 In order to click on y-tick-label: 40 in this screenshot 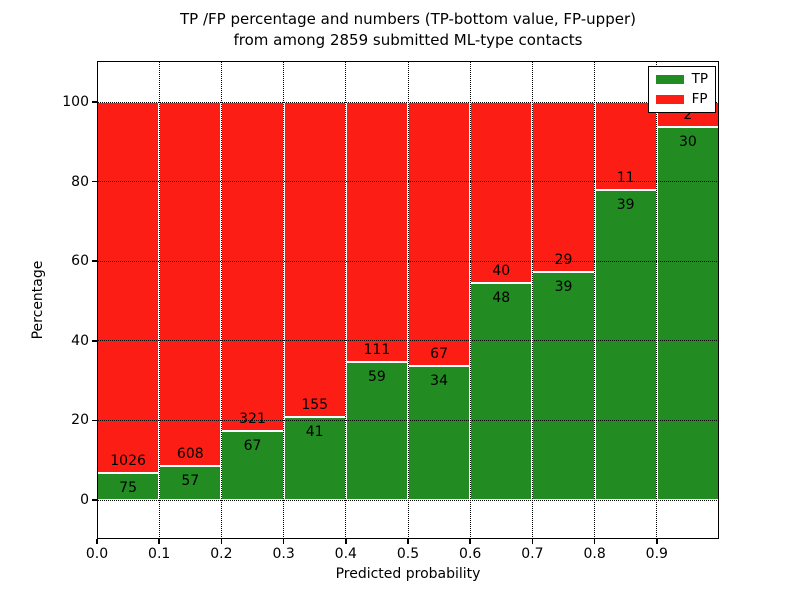, I will do `click(80, 340)`.